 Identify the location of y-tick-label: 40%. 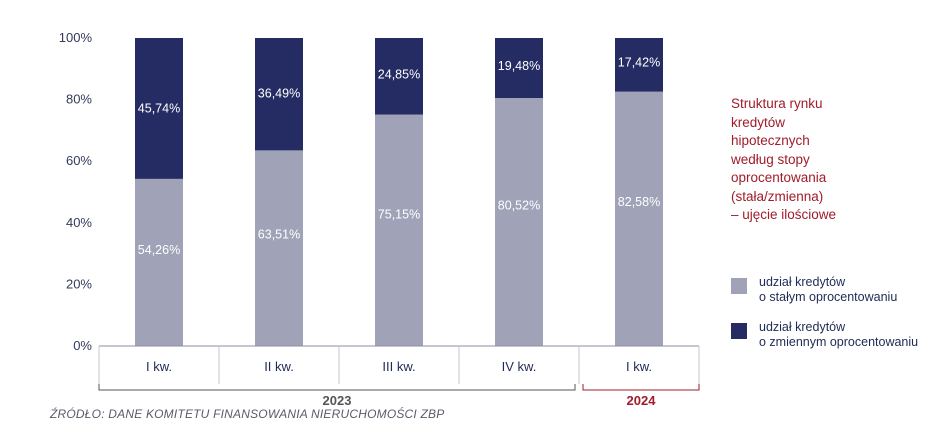
(79, 222).